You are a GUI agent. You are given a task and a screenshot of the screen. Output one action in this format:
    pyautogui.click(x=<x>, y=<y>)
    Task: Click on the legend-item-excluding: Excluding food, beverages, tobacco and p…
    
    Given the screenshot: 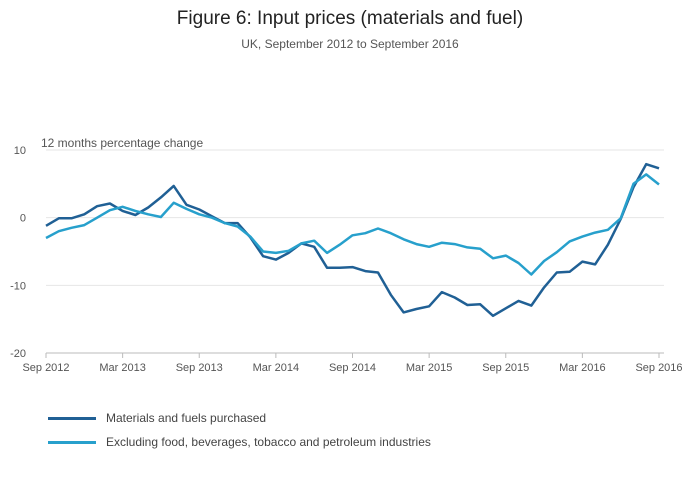 What is the action you would take?
    pyautogui.click(x=239, y=442)
    